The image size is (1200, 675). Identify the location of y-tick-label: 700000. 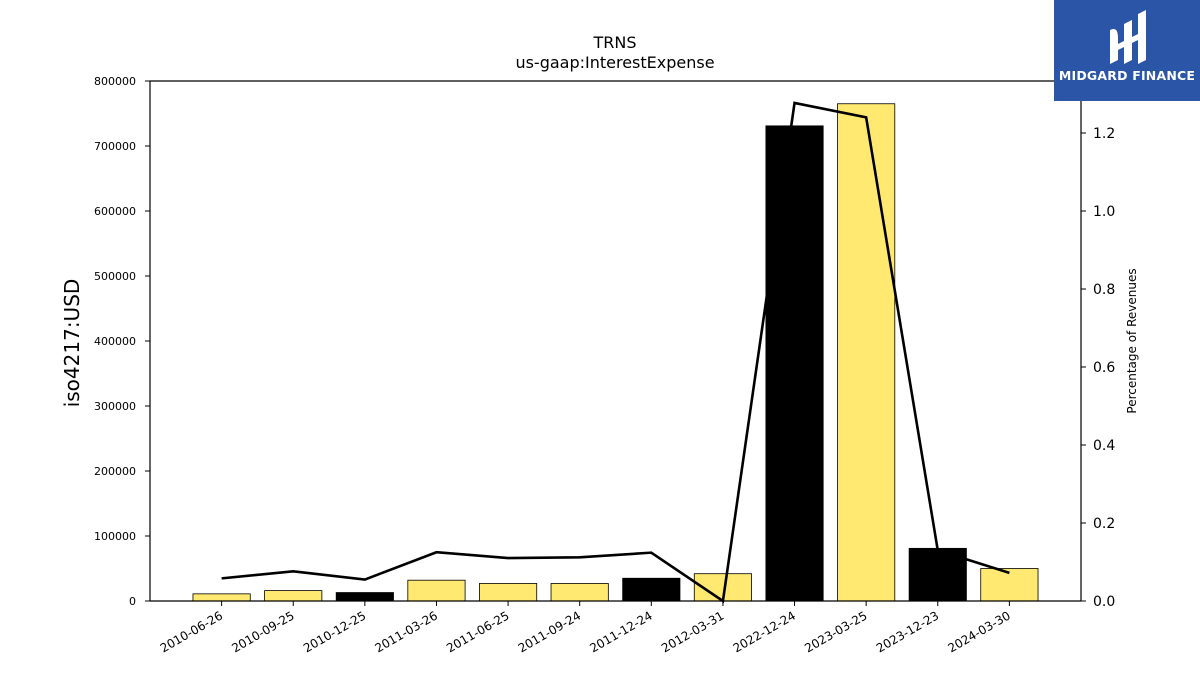
(115, 146).